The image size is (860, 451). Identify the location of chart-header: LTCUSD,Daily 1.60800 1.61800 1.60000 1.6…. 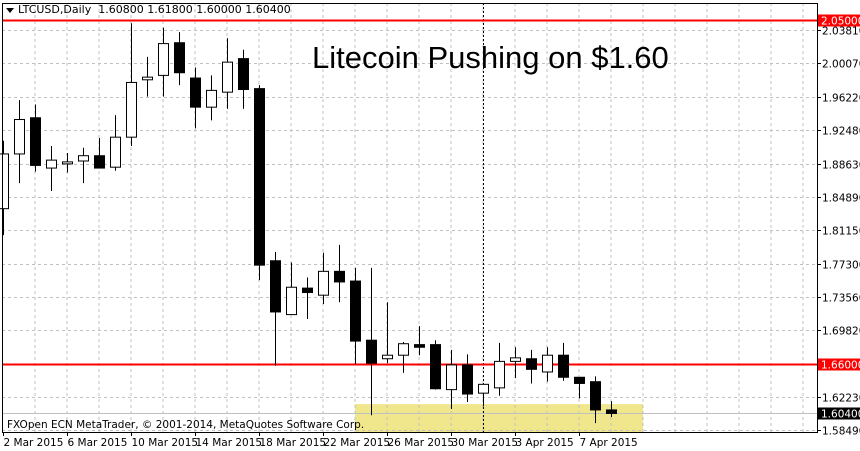
(148, 9).